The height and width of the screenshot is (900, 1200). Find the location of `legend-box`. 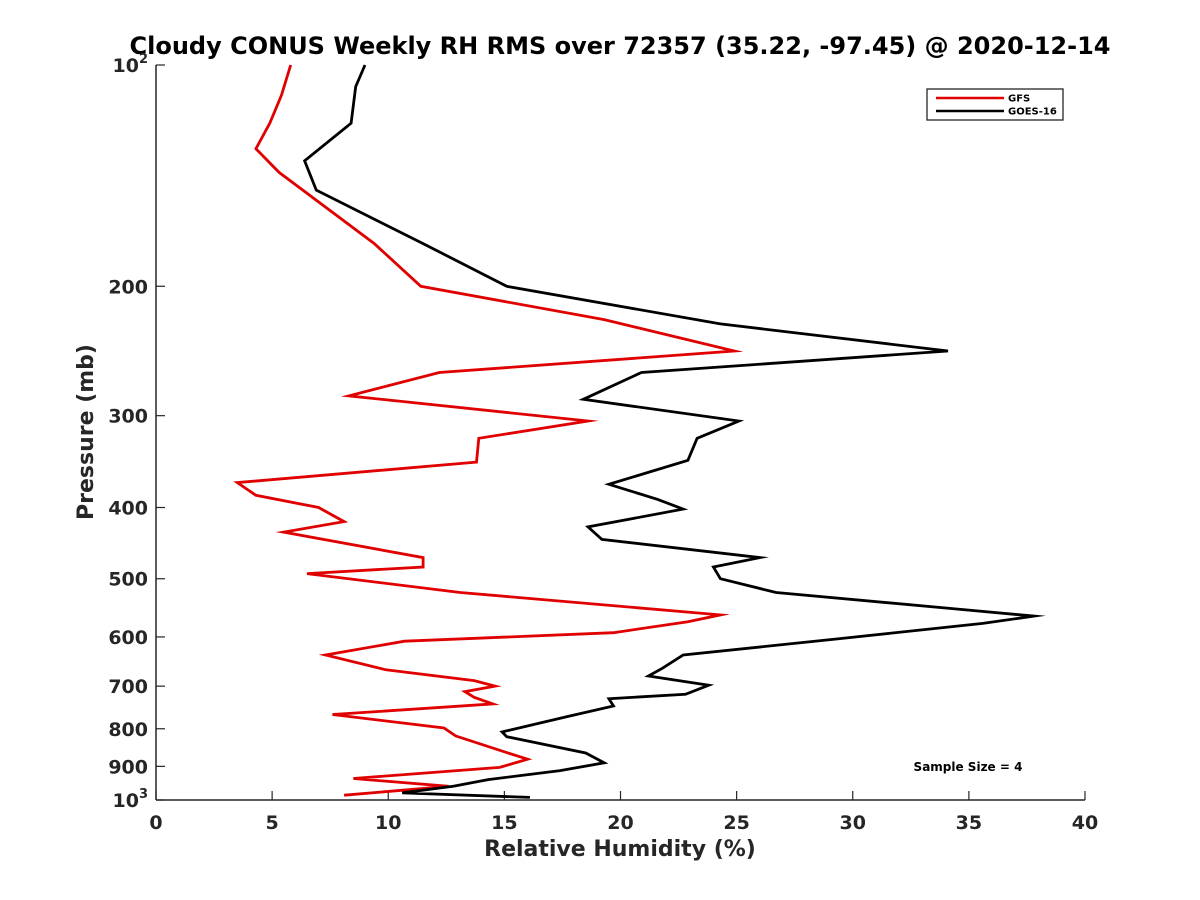

legend-box is located at coordinates (995, 104).